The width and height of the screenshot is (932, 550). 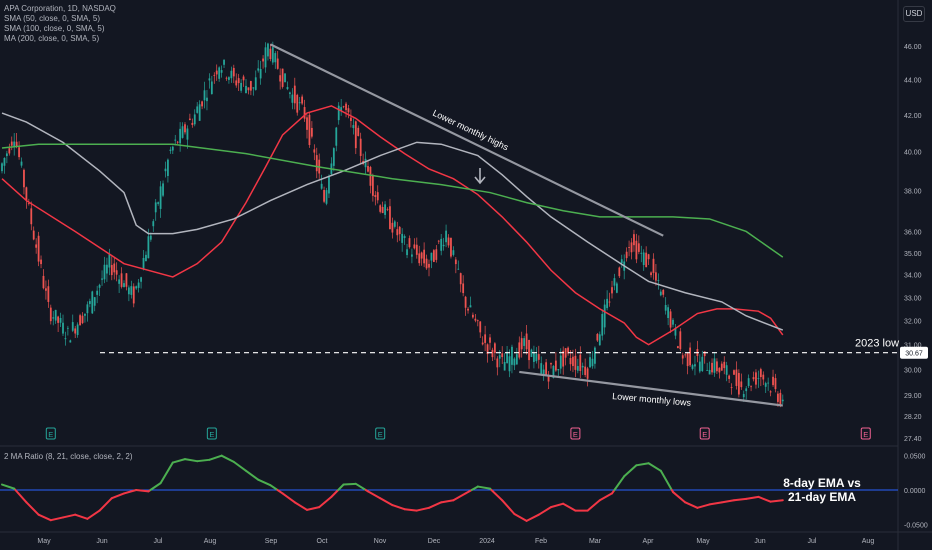 I want to click on time-tick-label: Sep, so click(x=271, y=541).